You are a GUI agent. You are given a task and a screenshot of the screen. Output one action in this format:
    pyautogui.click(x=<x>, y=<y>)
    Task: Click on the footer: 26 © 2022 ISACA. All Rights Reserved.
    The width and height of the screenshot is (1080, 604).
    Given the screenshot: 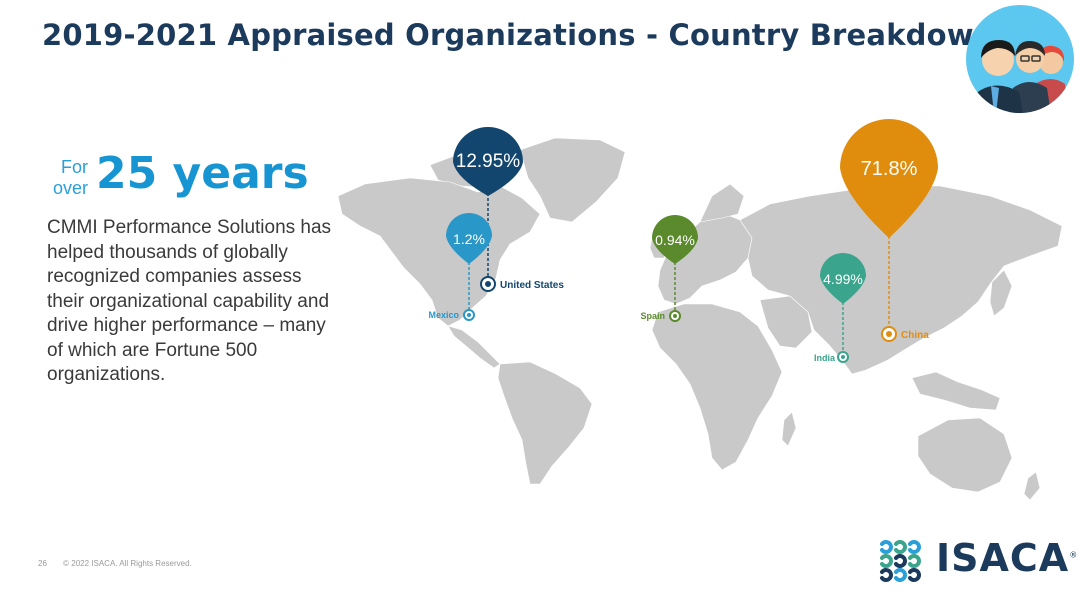 What is the action you would take?
    pyautogui.click(x=115, y=563)
    